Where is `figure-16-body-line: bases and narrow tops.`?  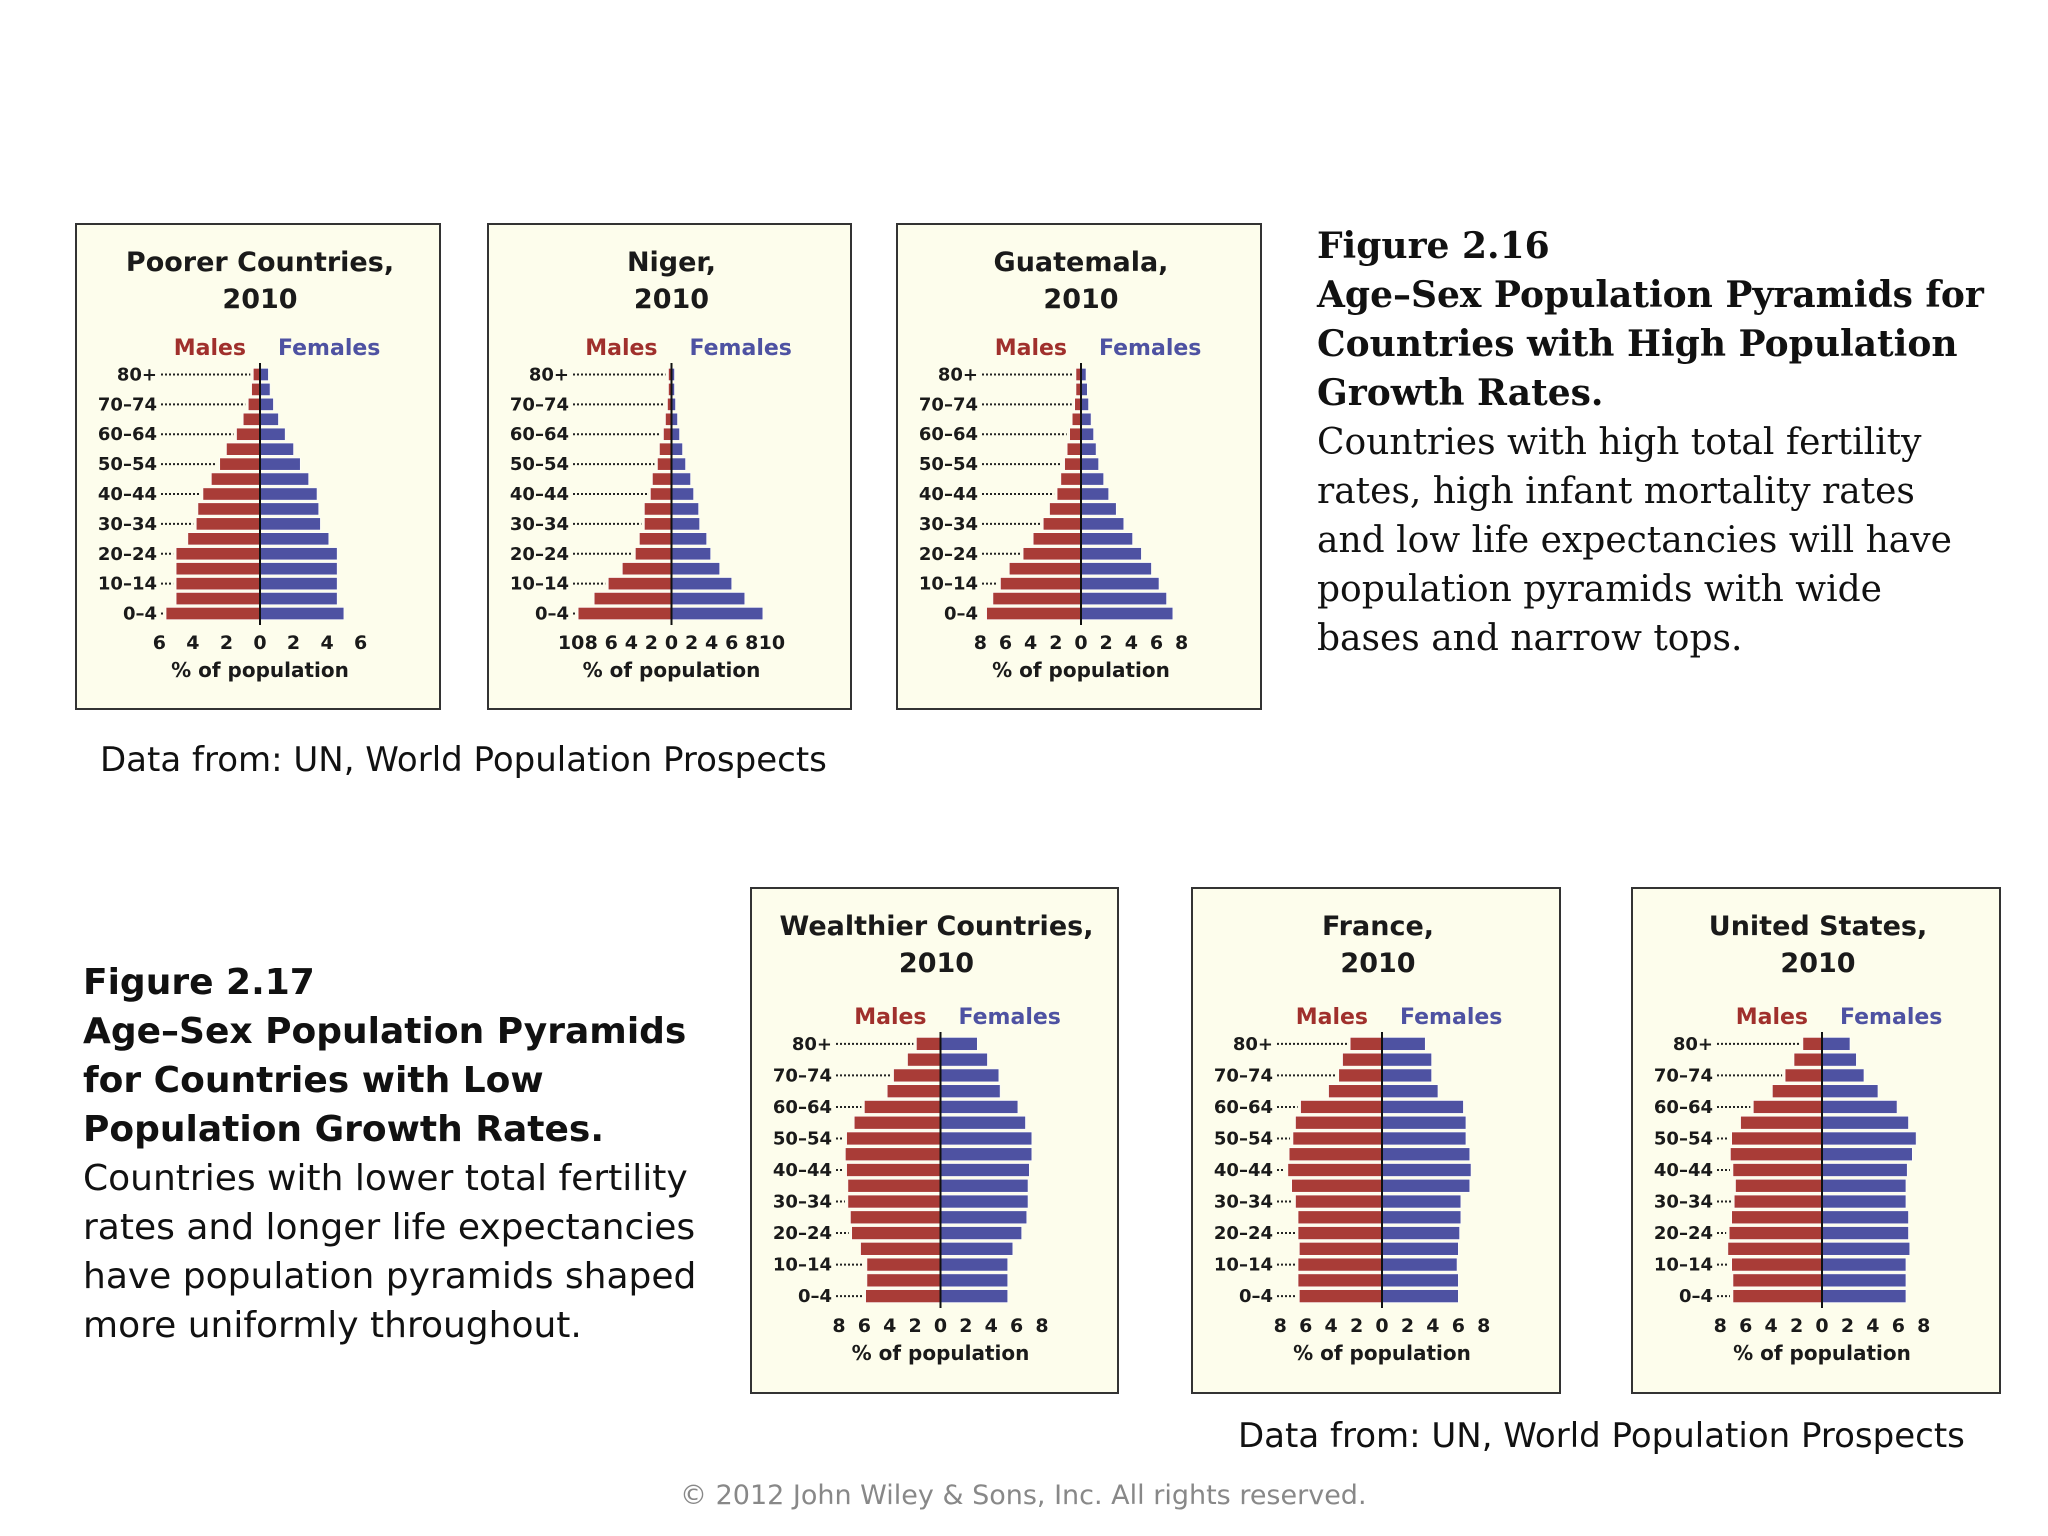 figure-16-body-line: bases and narrow tops. is located at coordinates (1530, 638).